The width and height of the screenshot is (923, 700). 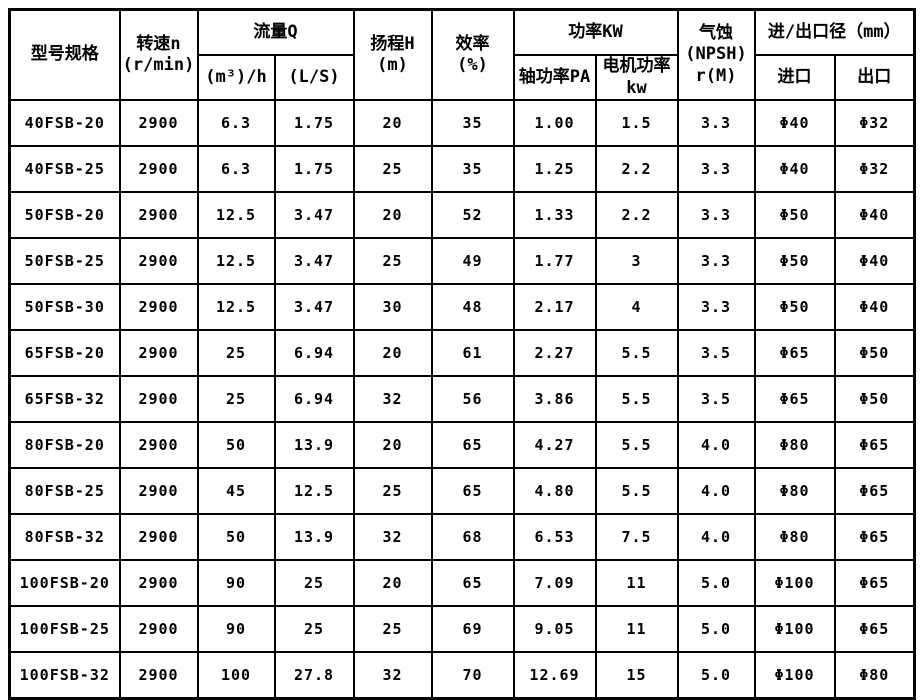 What do you see at coordinates (554, 445) in the screenshot?
I see `shaft-power-cell: 4.27` at bounding box center [554, 445].